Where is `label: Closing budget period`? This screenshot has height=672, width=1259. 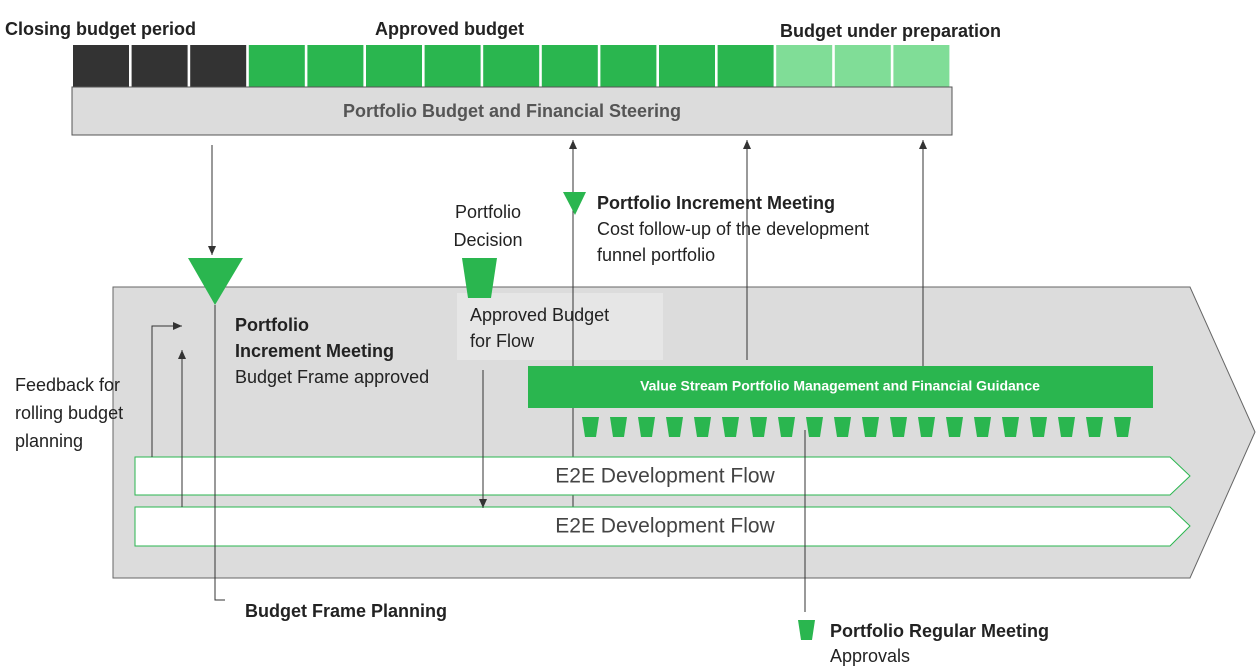
label: Closing budget period is located at coordinates (100, 29).